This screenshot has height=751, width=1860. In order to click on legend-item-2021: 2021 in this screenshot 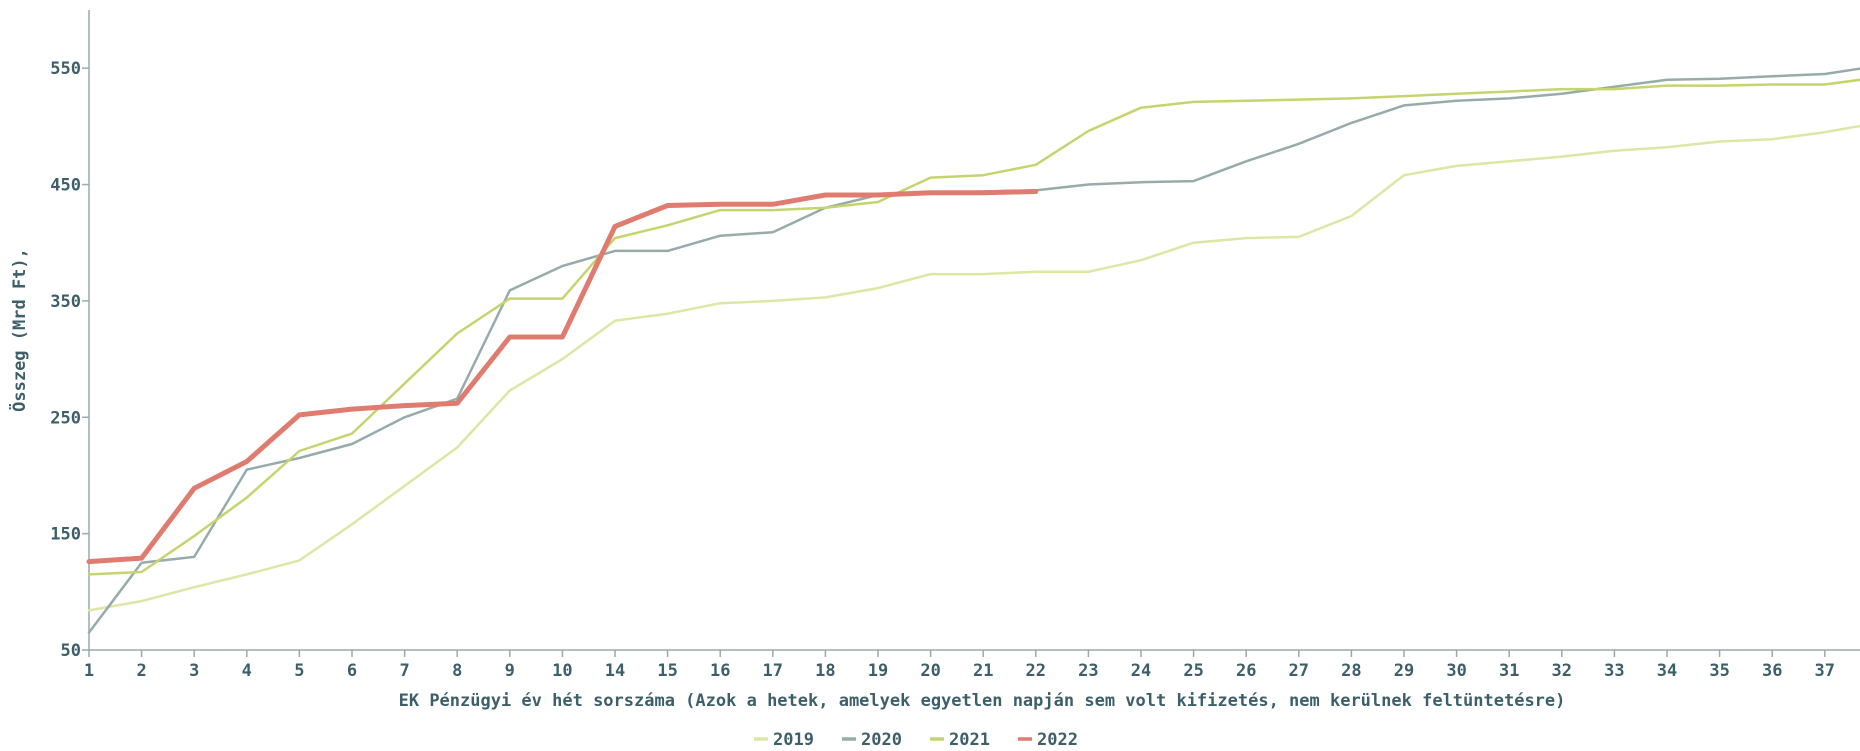, I will do `click(960, 740)`.